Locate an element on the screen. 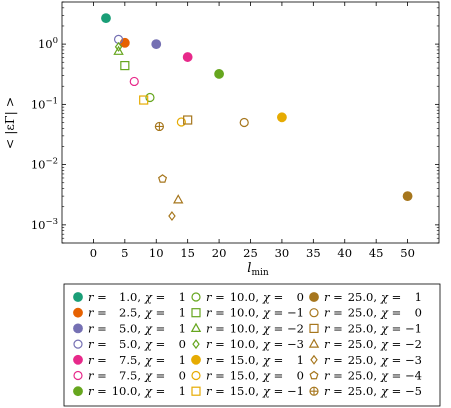 This screenshot has height=408, width=451. legend-entry: r = 10.0, χ = 1 is located at coordinates (129, 391).